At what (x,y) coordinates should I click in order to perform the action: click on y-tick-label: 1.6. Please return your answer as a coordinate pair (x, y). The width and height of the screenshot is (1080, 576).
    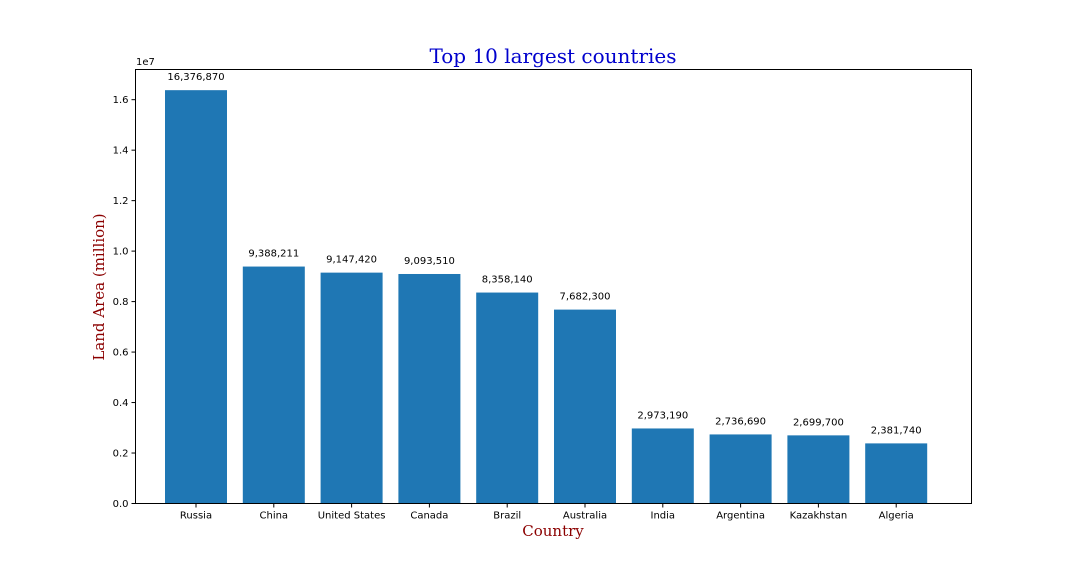
    Looking at the image, I should click on (121, 100).